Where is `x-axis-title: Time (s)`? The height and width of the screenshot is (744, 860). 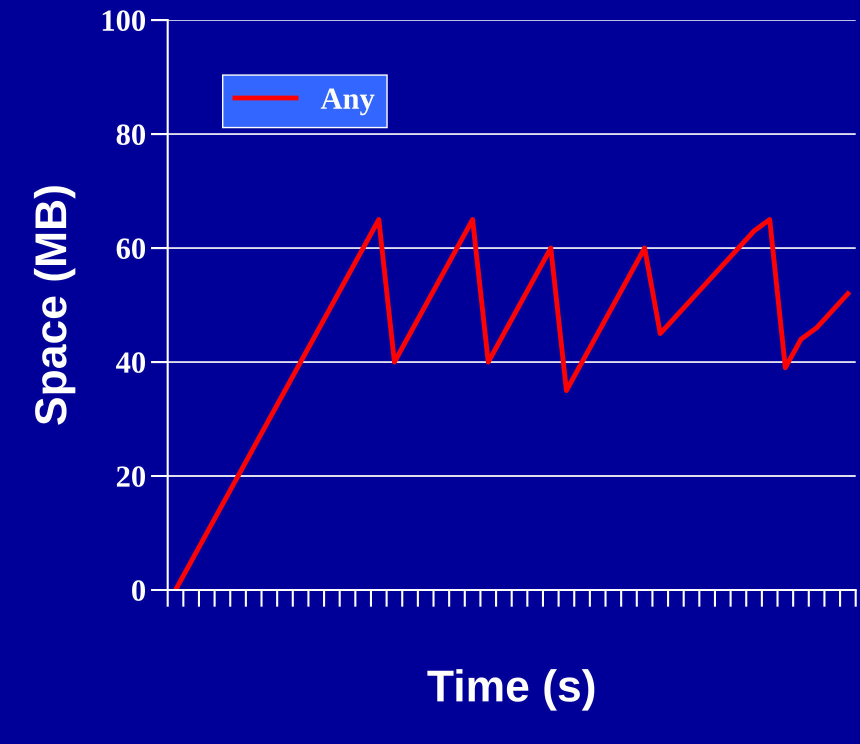 x-axis-title: Time (s) is located at coordinates (510, 690).